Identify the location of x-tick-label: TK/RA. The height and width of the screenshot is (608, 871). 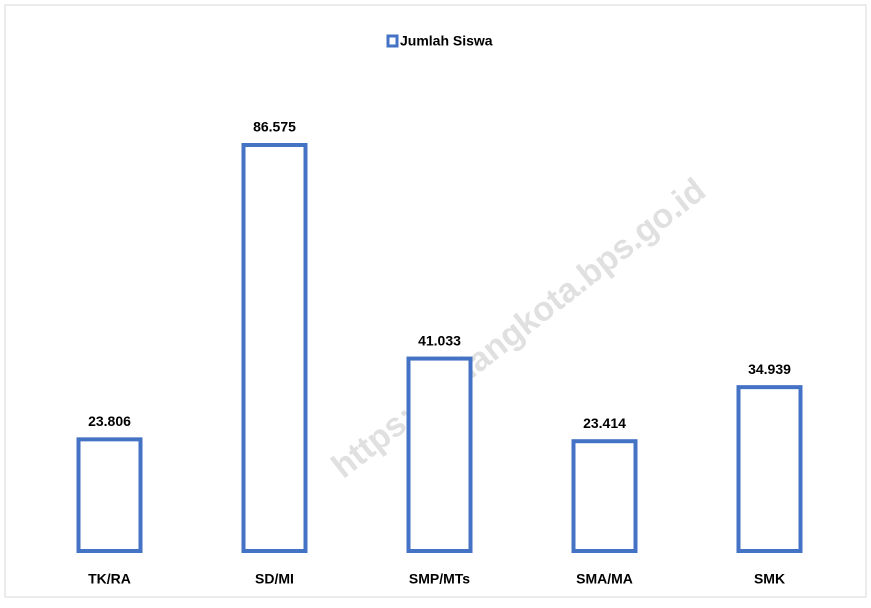
(109, 579).